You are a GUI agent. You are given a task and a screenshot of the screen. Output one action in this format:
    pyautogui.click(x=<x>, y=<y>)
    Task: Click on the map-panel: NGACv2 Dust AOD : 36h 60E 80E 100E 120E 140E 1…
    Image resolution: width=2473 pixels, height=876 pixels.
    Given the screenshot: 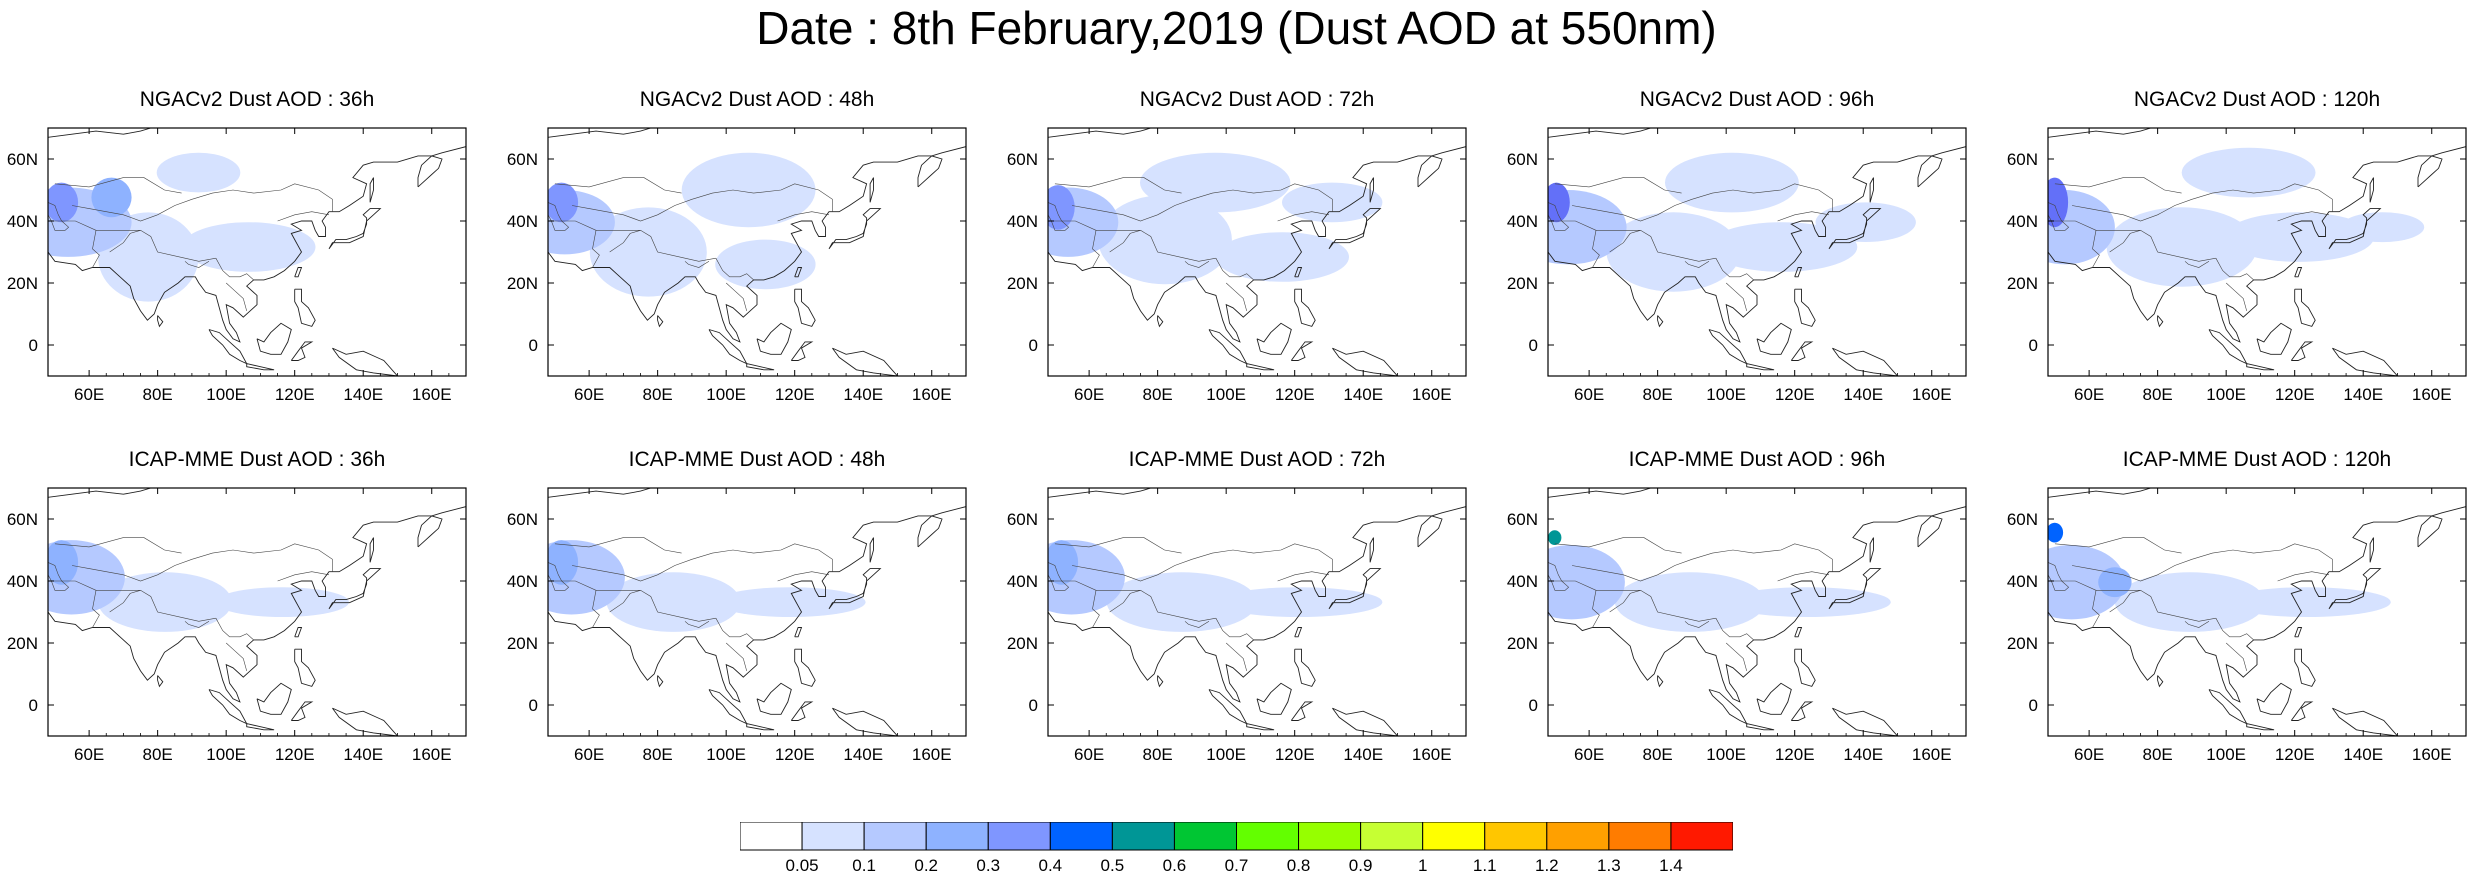 What is the action you would take?
    pyautogui.click(x=233, y=246)
    